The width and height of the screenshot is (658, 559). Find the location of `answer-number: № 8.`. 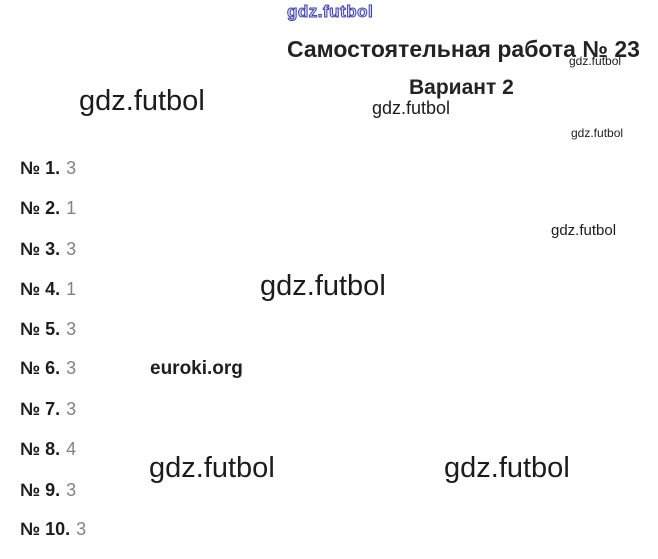

answer-number: № 8. is located at coordinates (40, 449).